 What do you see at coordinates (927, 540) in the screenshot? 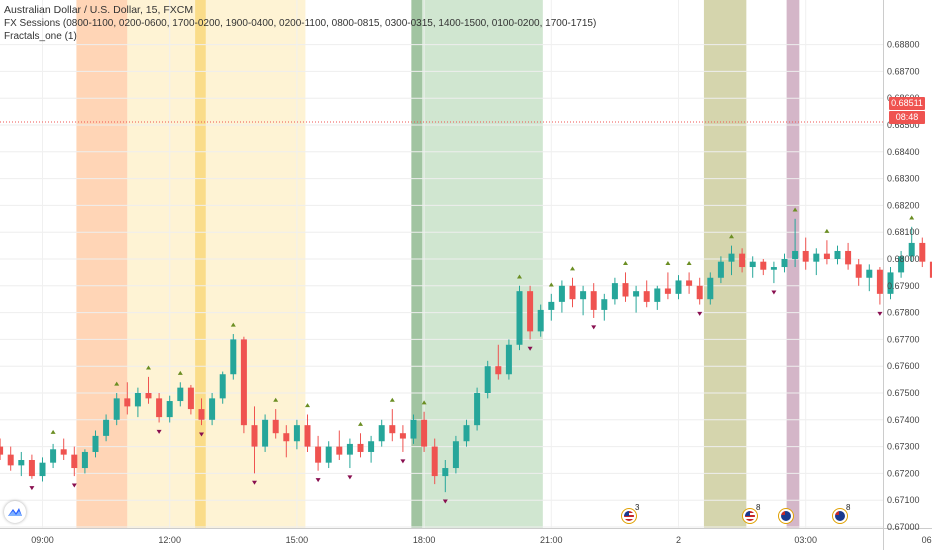
I see `x-tick-label: 06:00` at bounding box center [927, 540].